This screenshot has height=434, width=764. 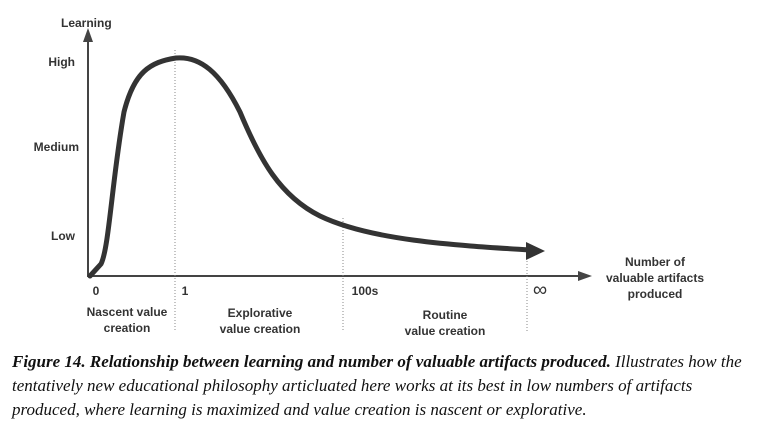 I want to click on x-arrow, so click(x=585, y=276).